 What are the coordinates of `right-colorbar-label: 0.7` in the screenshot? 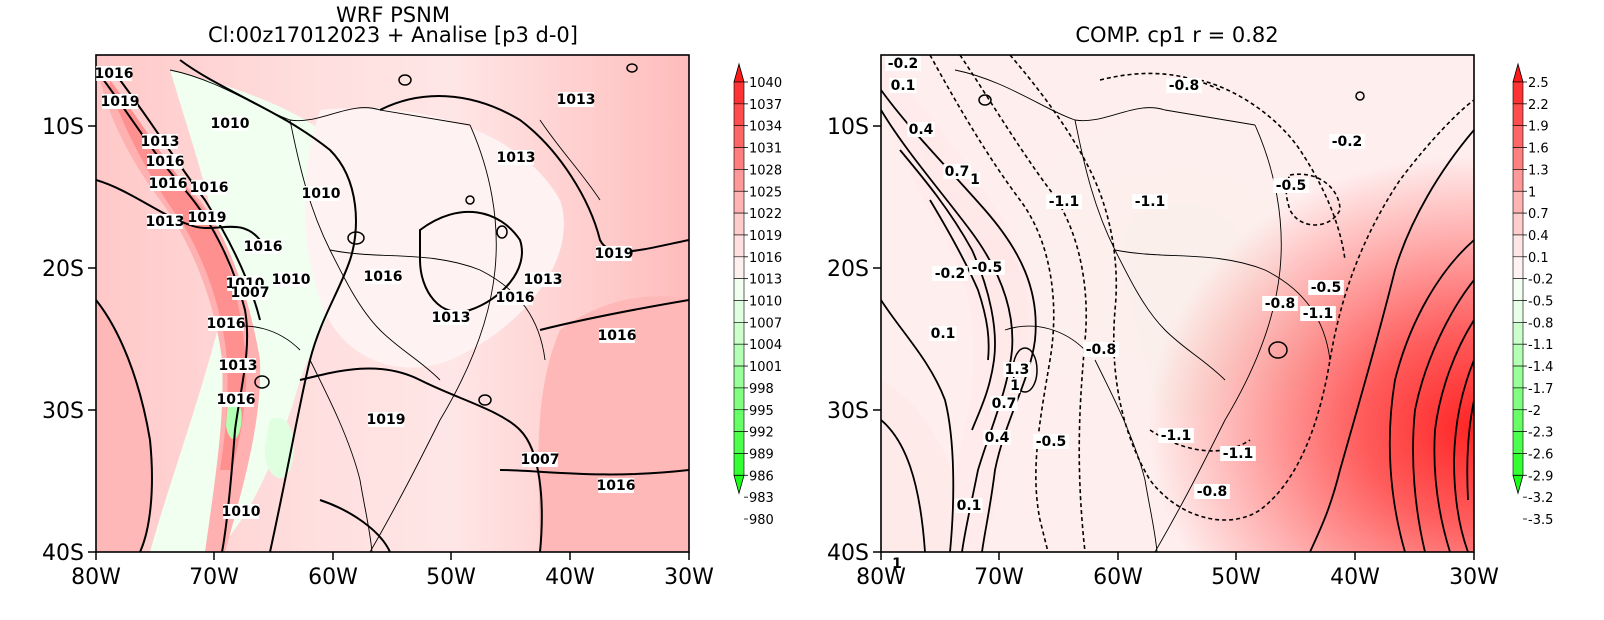 It's located at (1538, 214).